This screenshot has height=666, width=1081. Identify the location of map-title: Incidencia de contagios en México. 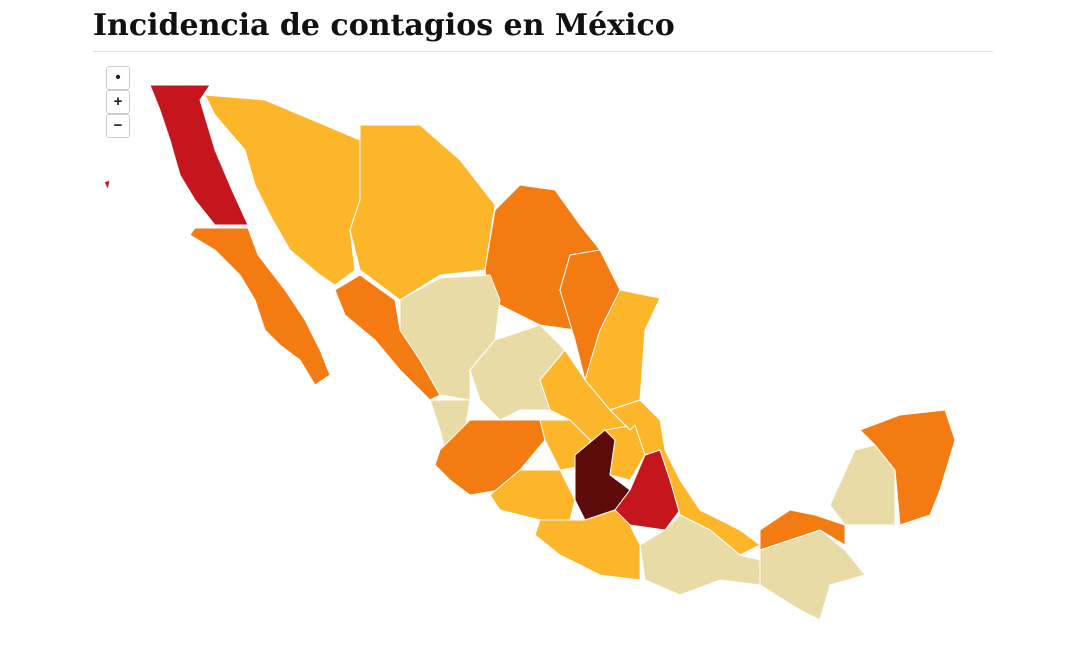
(384, 25).